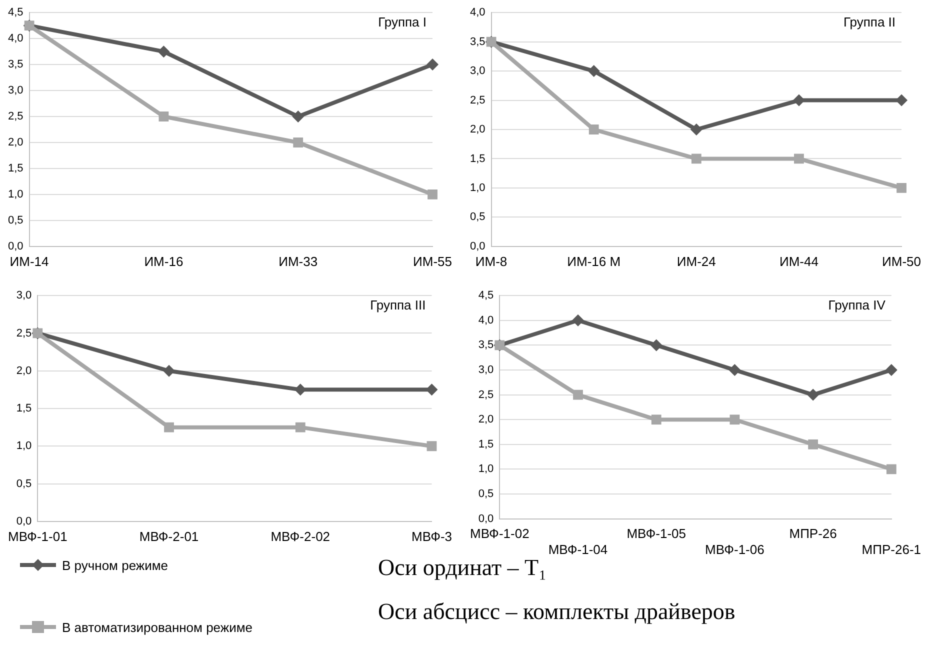 The width and height of the screenshot is (929, 661). What do you see at coordinates (696, 261) in the screenshot?
I see `x-tick-label: ИМ-24` at bounding box center [696, 261].